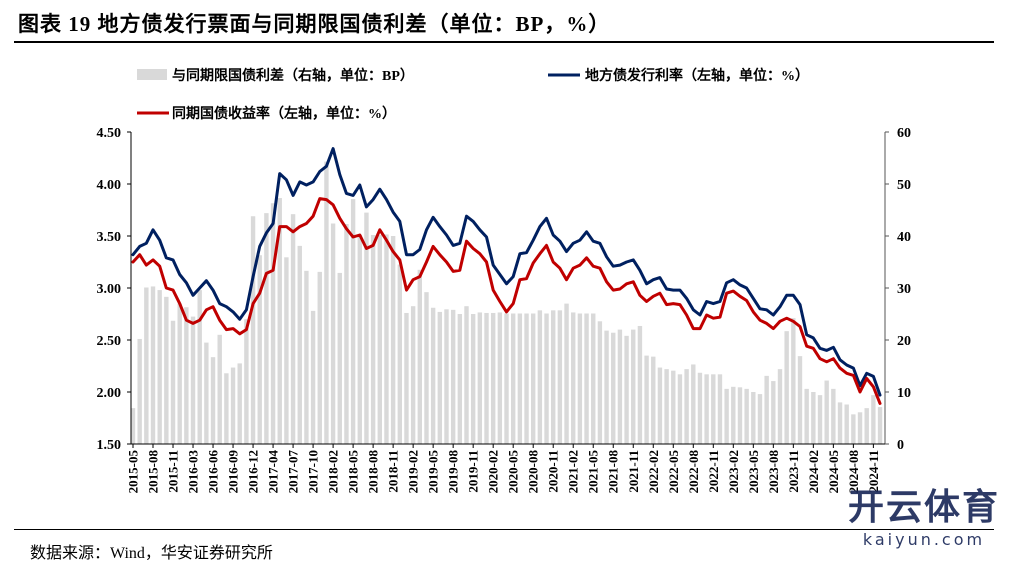 The height and width of the screenshot is (570, 1016). Describe the element at coordinates (504, 529) in the screenshot. I see `footer-rule` at that location.